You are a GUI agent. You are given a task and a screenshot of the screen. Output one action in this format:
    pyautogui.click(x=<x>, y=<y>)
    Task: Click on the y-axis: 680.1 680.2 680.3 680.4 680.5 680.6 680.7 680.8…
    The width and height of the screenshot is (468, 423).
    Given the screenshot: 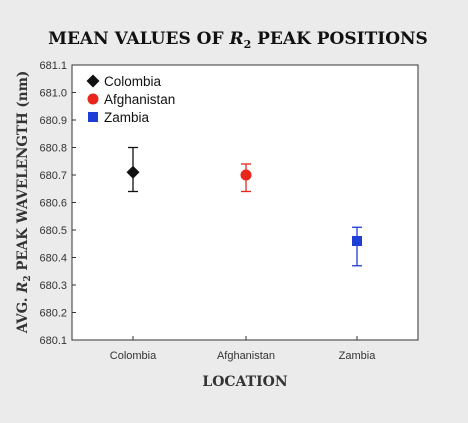 What is the action you would take?
    pyautogui.click(x=57, y=203)
    